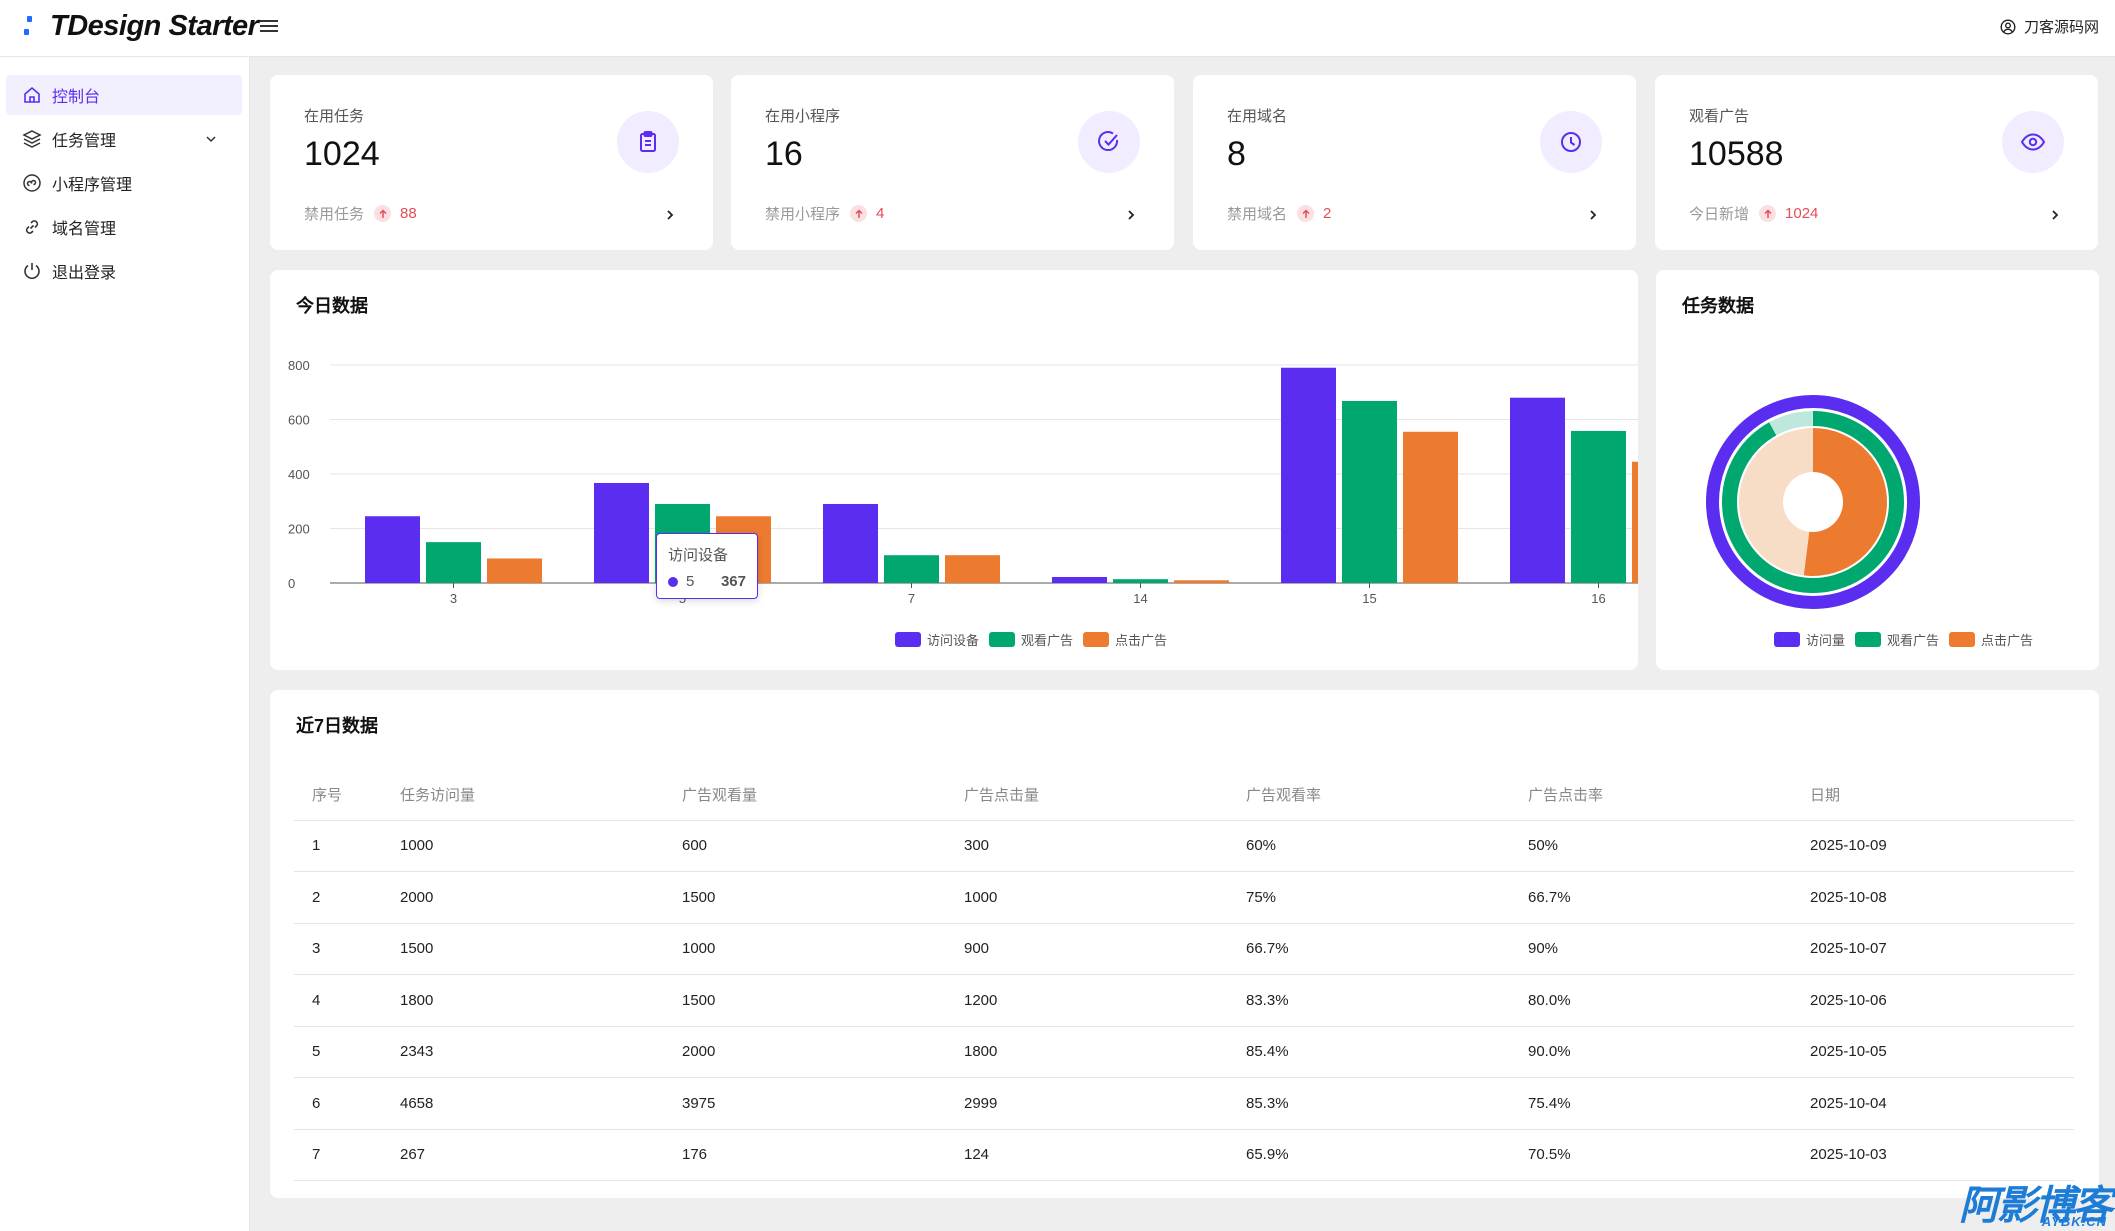 Image resolution: width=2115 pixels, height=1231 pixels. Describe the element at coordinates (1651, 1155) in the screenshot. I see `table-cell: 70.5%` at that location.